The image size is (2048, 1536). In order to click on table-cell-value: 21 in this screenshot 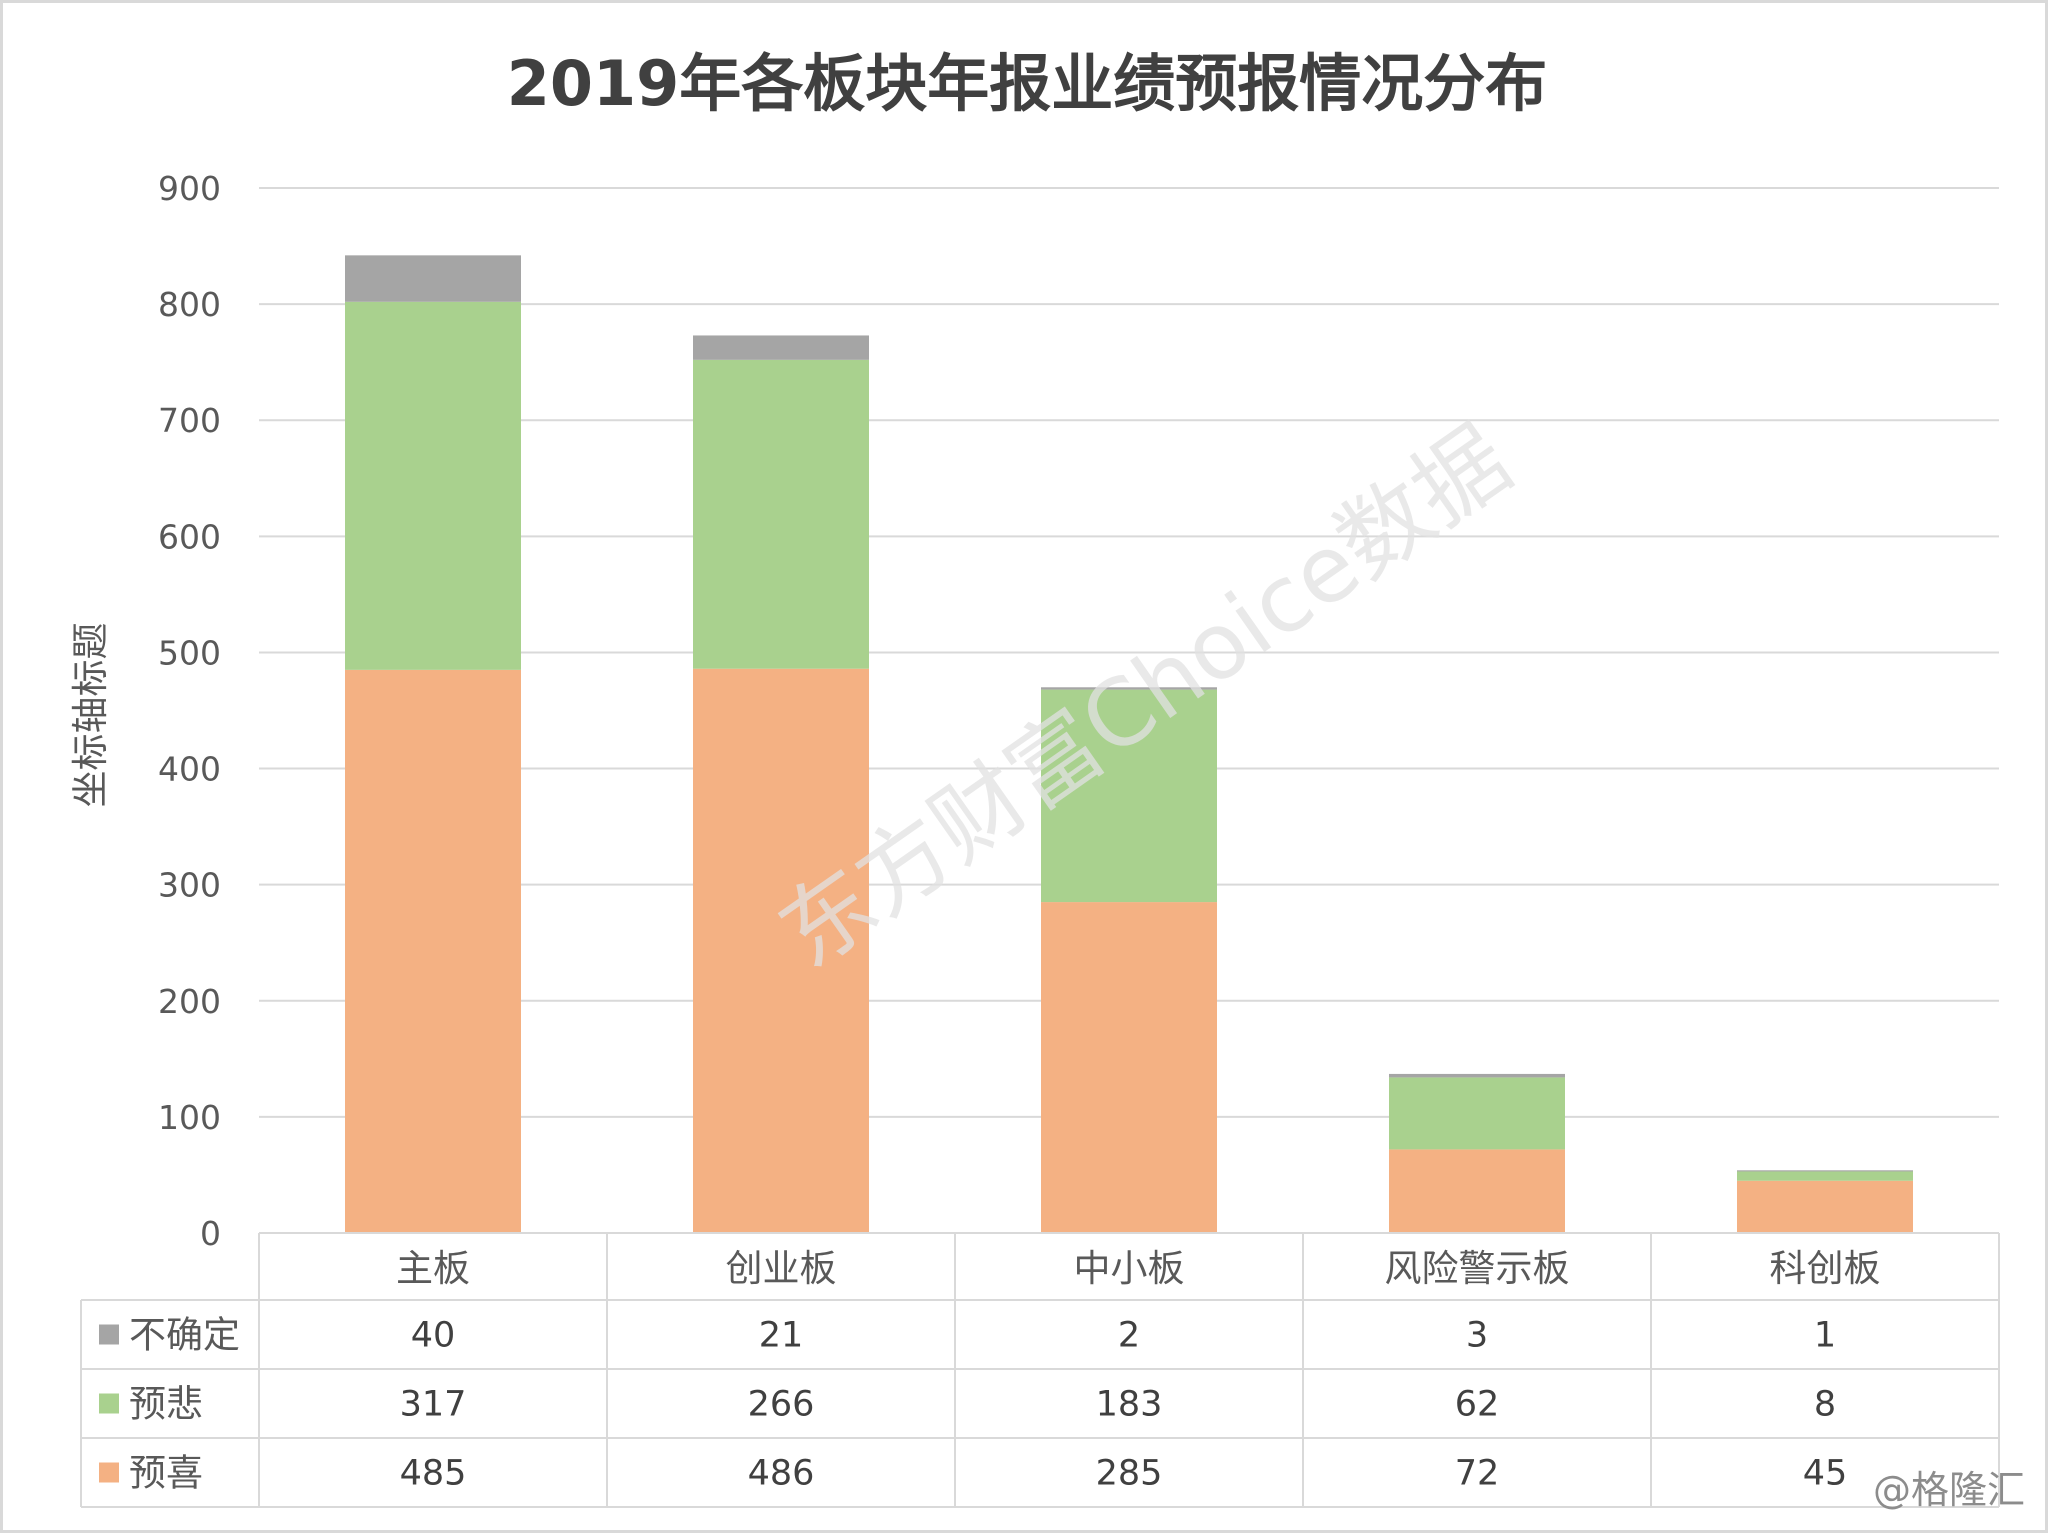, I will do `click(781, 1336)`.